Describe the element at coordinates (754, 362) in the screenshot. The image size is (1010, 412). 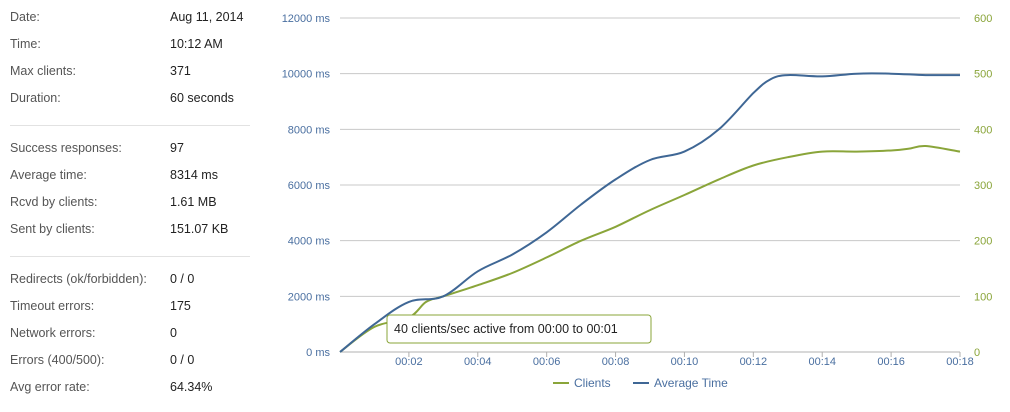
I see `x-tick-label: 00:12` at that location.